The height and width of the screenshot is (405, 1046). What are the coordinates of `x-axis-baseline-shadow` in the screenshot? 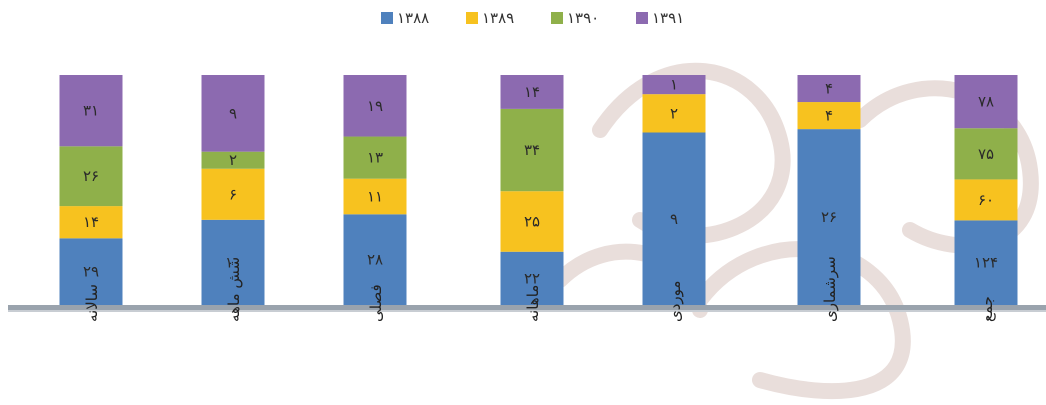 It's located at (527, 311).